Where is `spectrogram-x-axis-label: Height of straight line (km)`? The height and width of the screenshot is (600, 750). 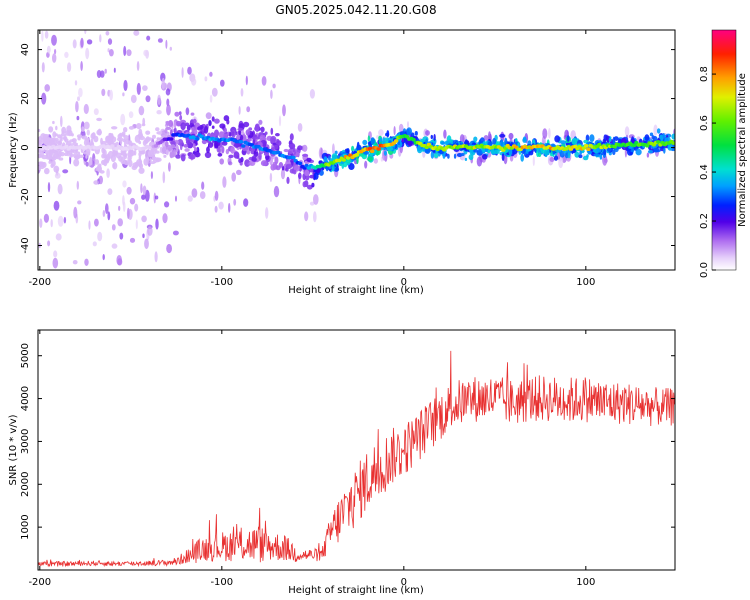 spectrogram-x-axis-label: Height of straight line (km) is located at coordinates (356, 290).